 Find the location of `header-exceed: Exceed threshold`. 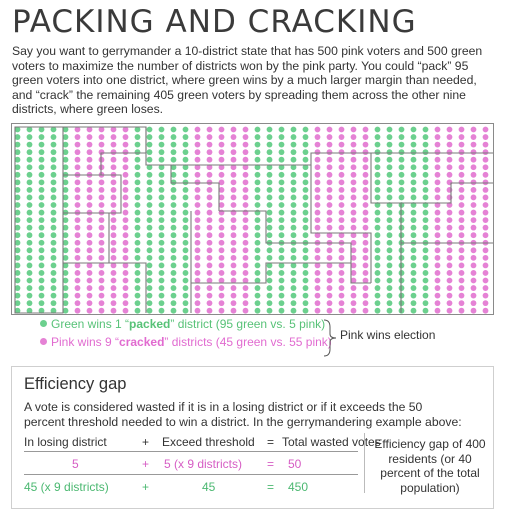

header-exceed: Exceed threshold is located at coordinates (208, 442).